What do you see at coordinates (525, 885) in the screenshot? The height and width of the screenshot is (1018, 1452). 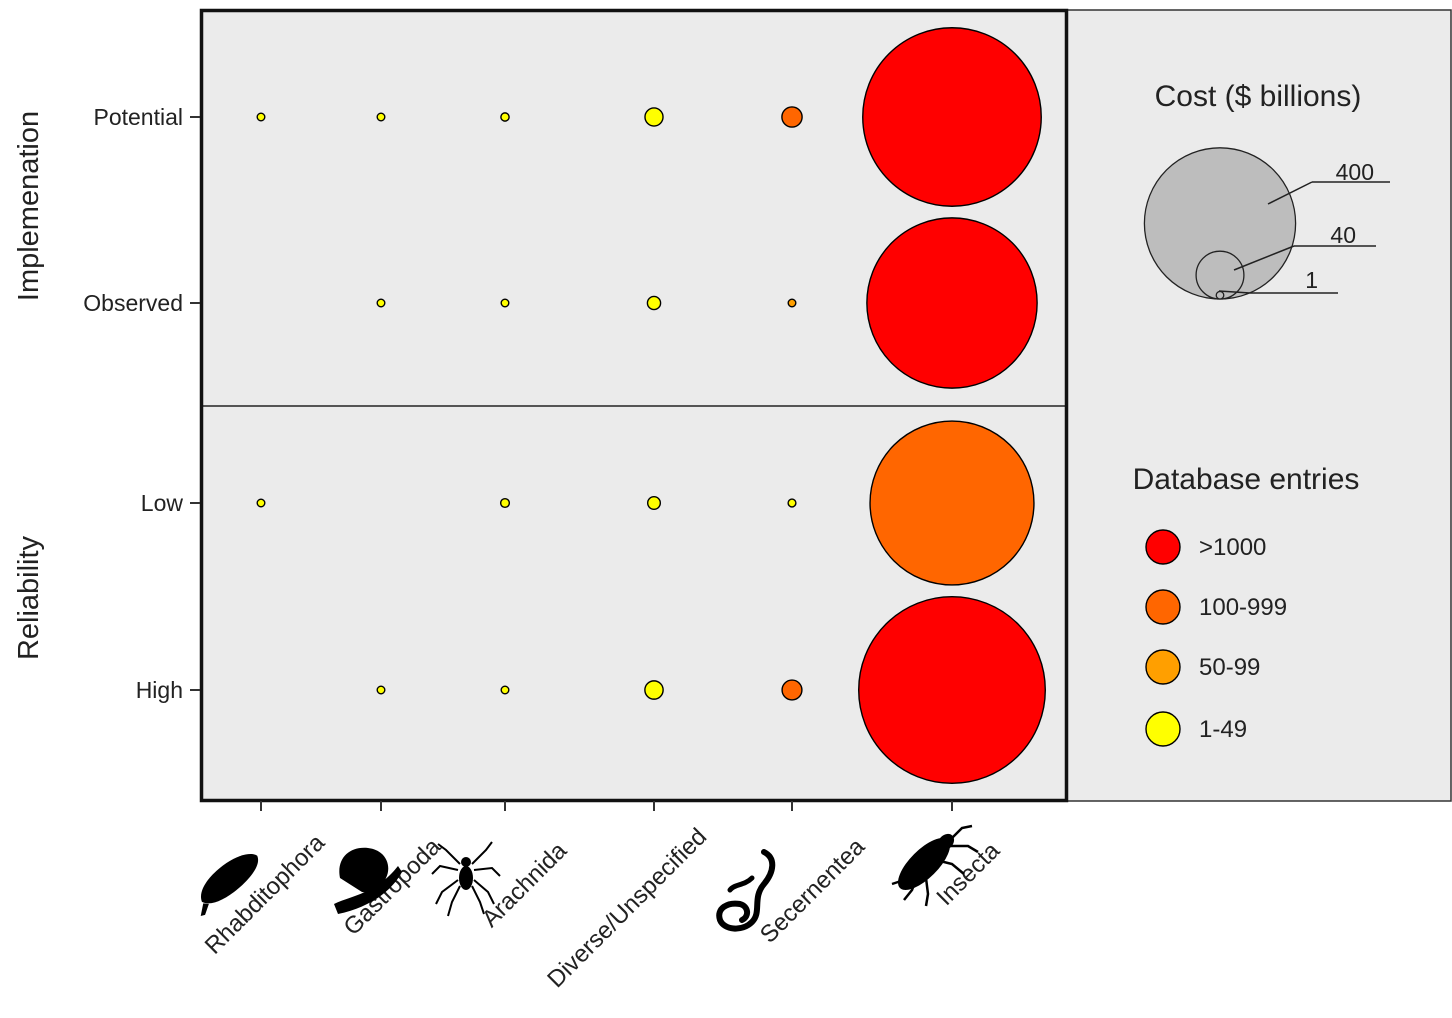 I see `x-label-arachnida: Arachnida` at bounding box center [525, 885].